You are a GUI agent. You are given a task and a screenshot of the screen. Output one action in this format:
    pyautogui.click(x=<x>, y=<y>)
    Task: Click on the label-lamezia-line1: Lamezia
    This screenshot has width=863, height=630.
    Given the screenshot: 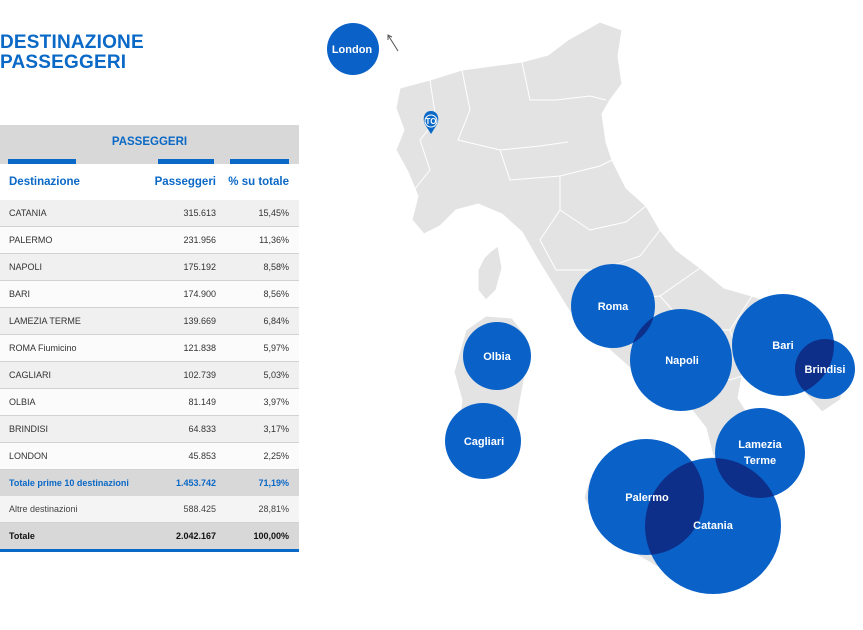 What is the action you would take?
    pyautogui.click(x=760, y=445)
    